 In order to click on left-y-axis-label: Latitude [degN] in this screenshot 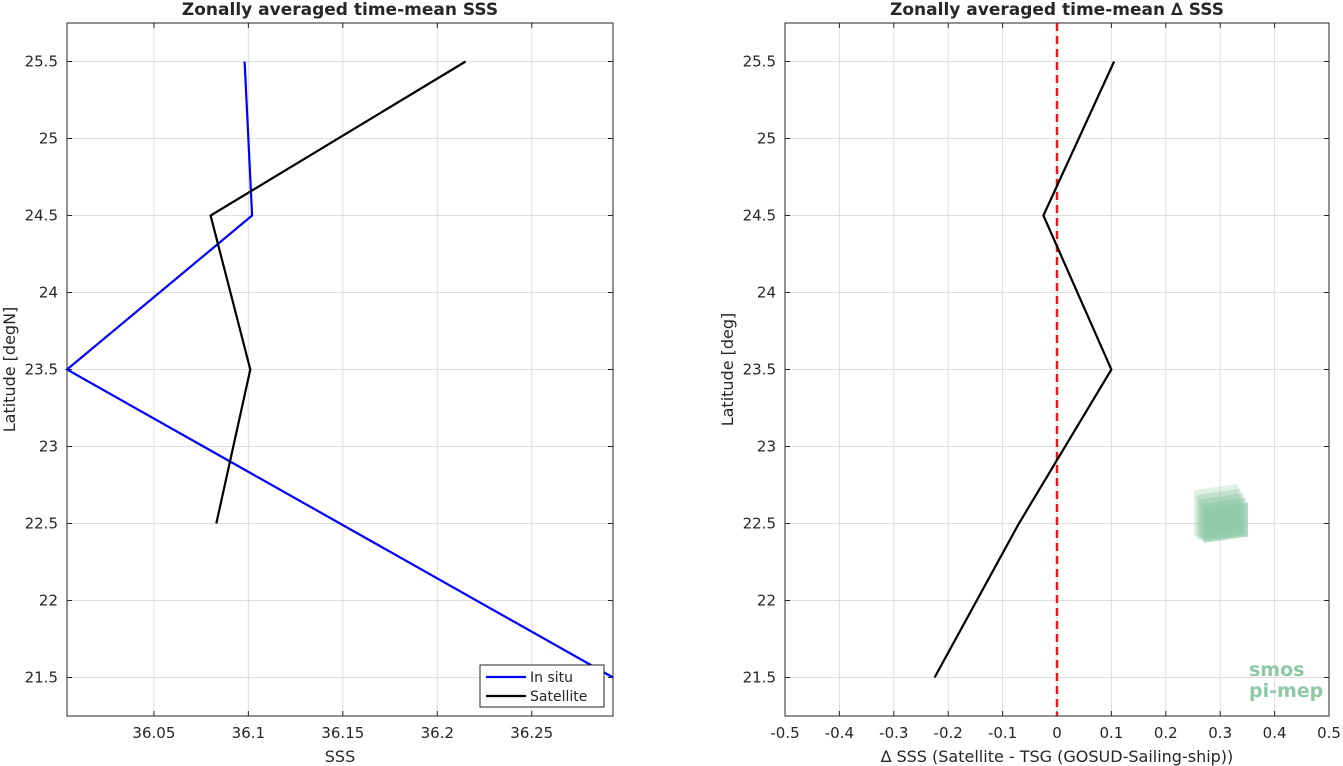, I will do `click(9, 370)`.